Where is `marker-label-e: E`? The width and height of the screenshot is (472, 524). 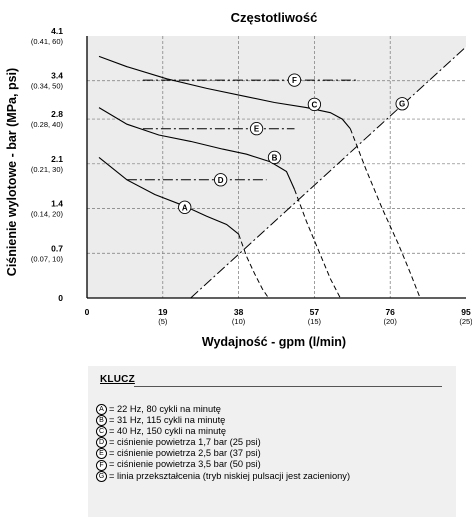
marker-label-e: E is located at coordinates (257, 129).